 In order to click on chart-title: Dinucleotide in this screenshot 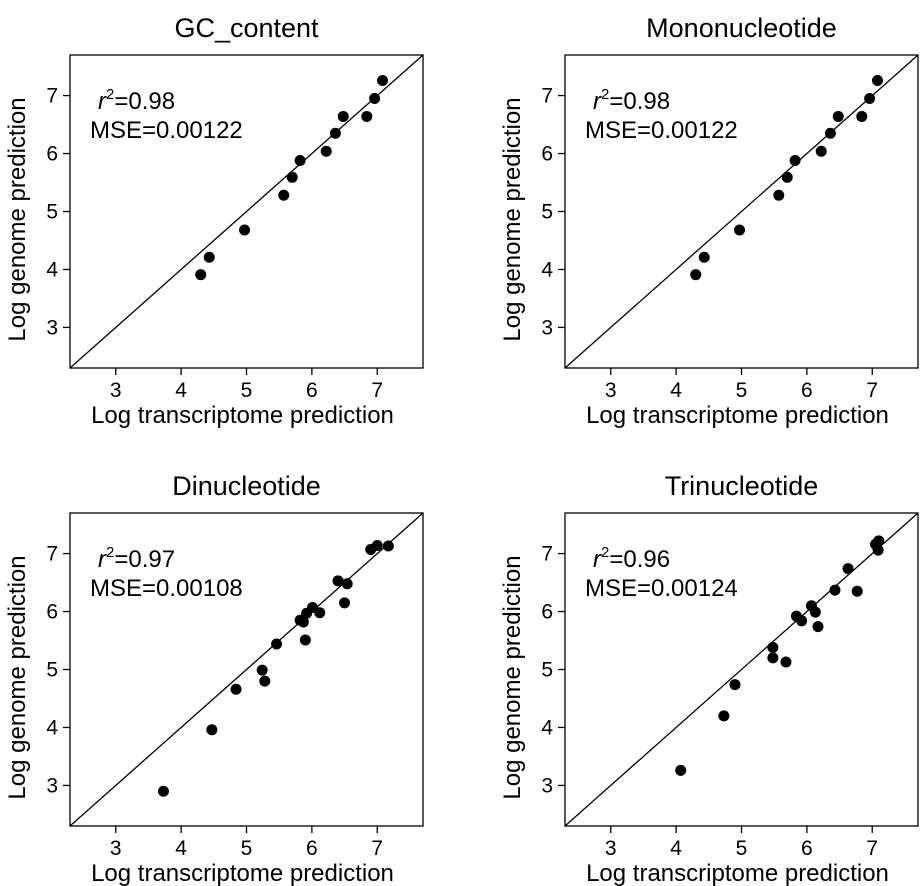, I will do `click(246, 486)`.